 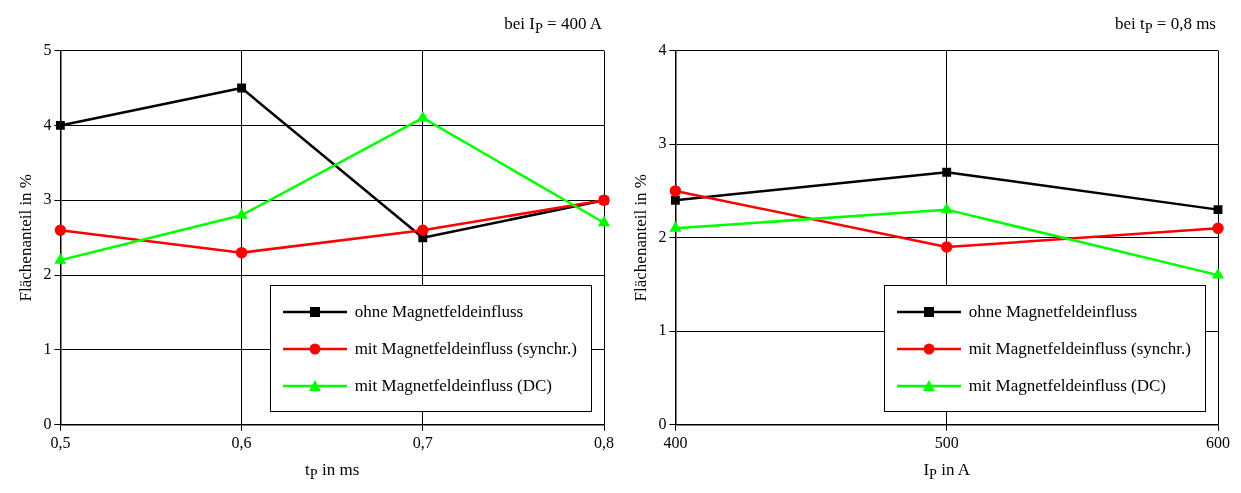 What do you see at coordinates (1165, 26) in the screenshot?
I see `chart-title: bei t$_{P}$ = 0,8 ms` at bounding box center [1165, 26].